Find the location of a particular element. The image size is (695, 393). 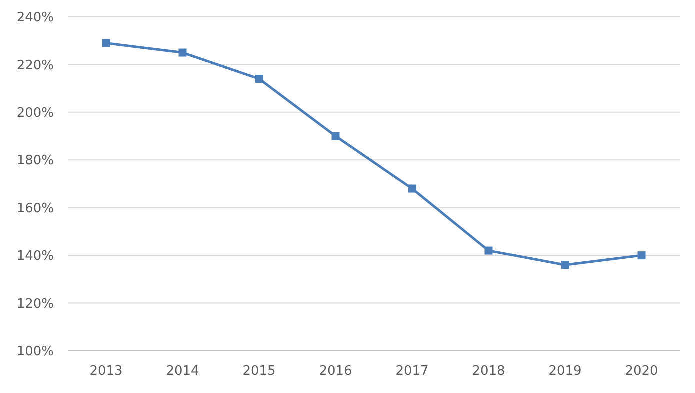

y-tick-label: 200% is located at coordinates (35, 113).